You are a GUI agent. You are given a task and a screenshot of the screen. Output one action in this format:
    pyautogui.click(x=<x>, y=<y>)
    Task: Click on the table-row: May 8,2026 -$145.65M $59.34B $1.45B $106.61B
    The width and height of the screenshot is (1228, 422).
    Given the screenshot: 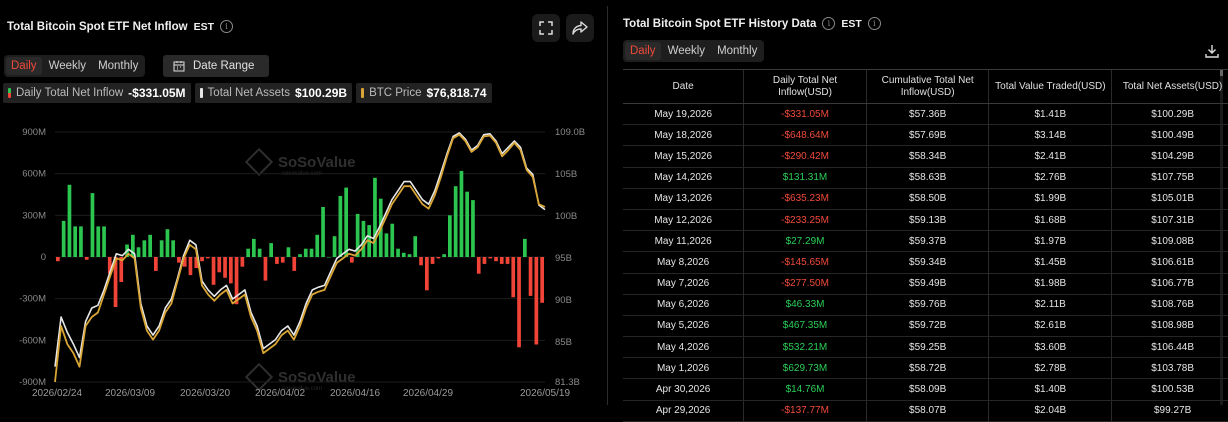 What is the action you would take?
    pyautogui.click(x=925, y=262)
    